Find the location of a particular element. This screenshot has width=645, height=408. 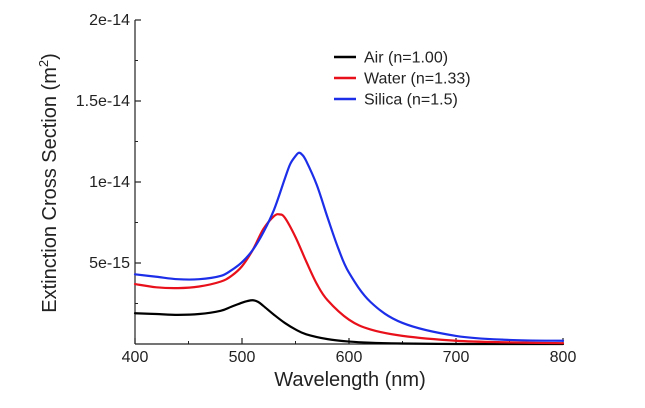

legend-item-air: Air (n=1.00) is located at coordinates (391, 58).